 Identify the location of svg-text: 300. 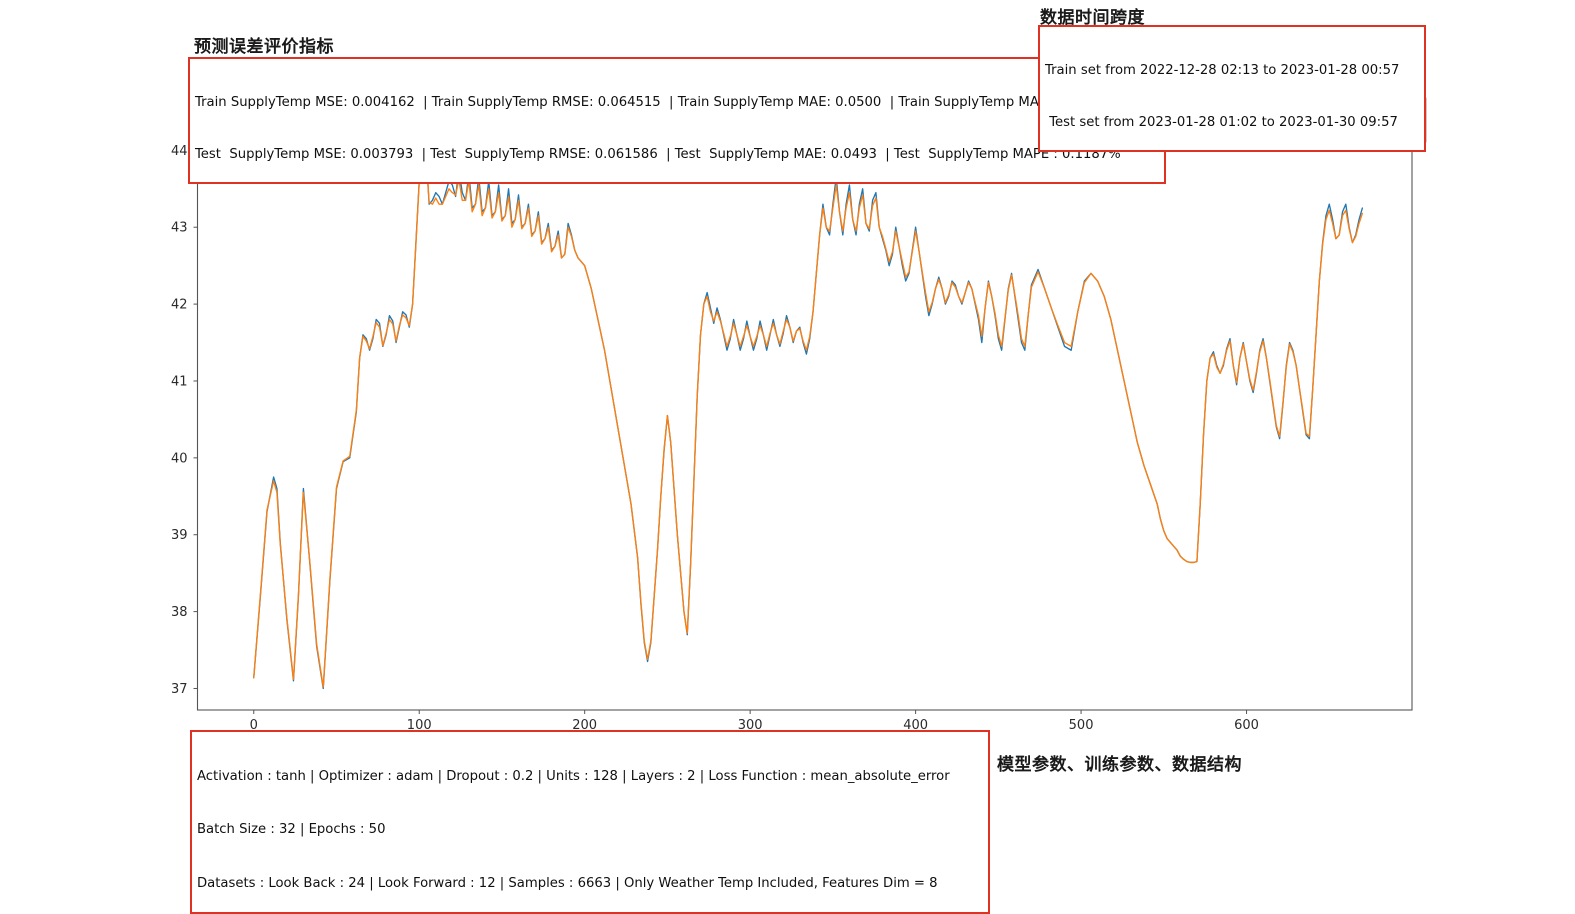
(750, 725).